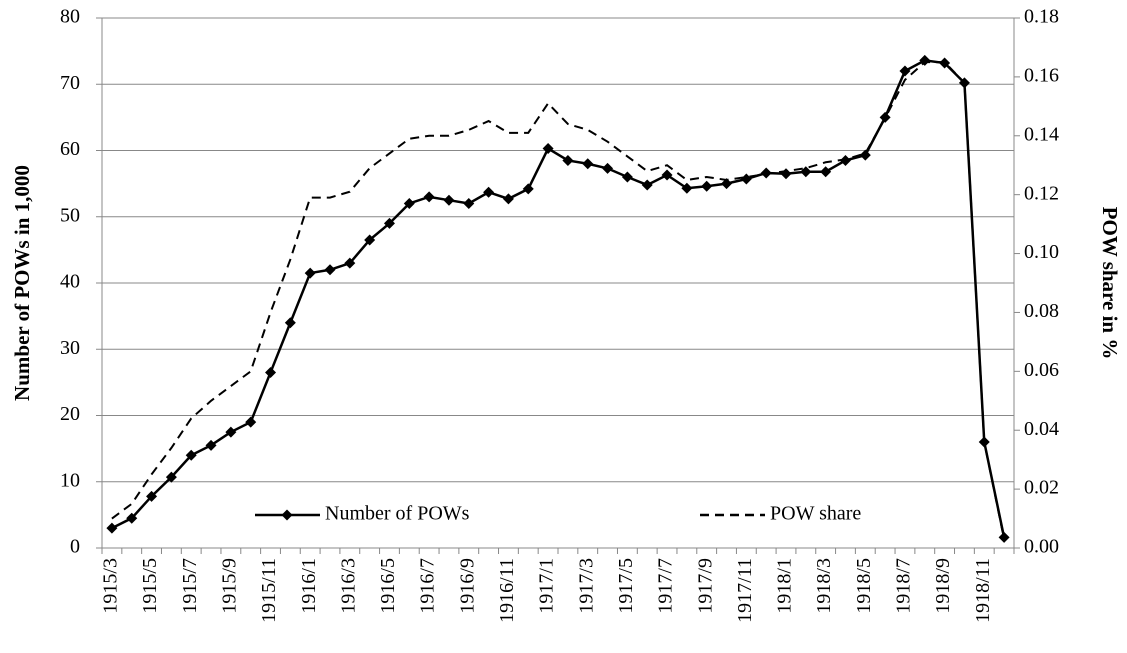 The image size is (1127, 653). I want to click on x-tick-label: 1916/1, so click(309, 586).